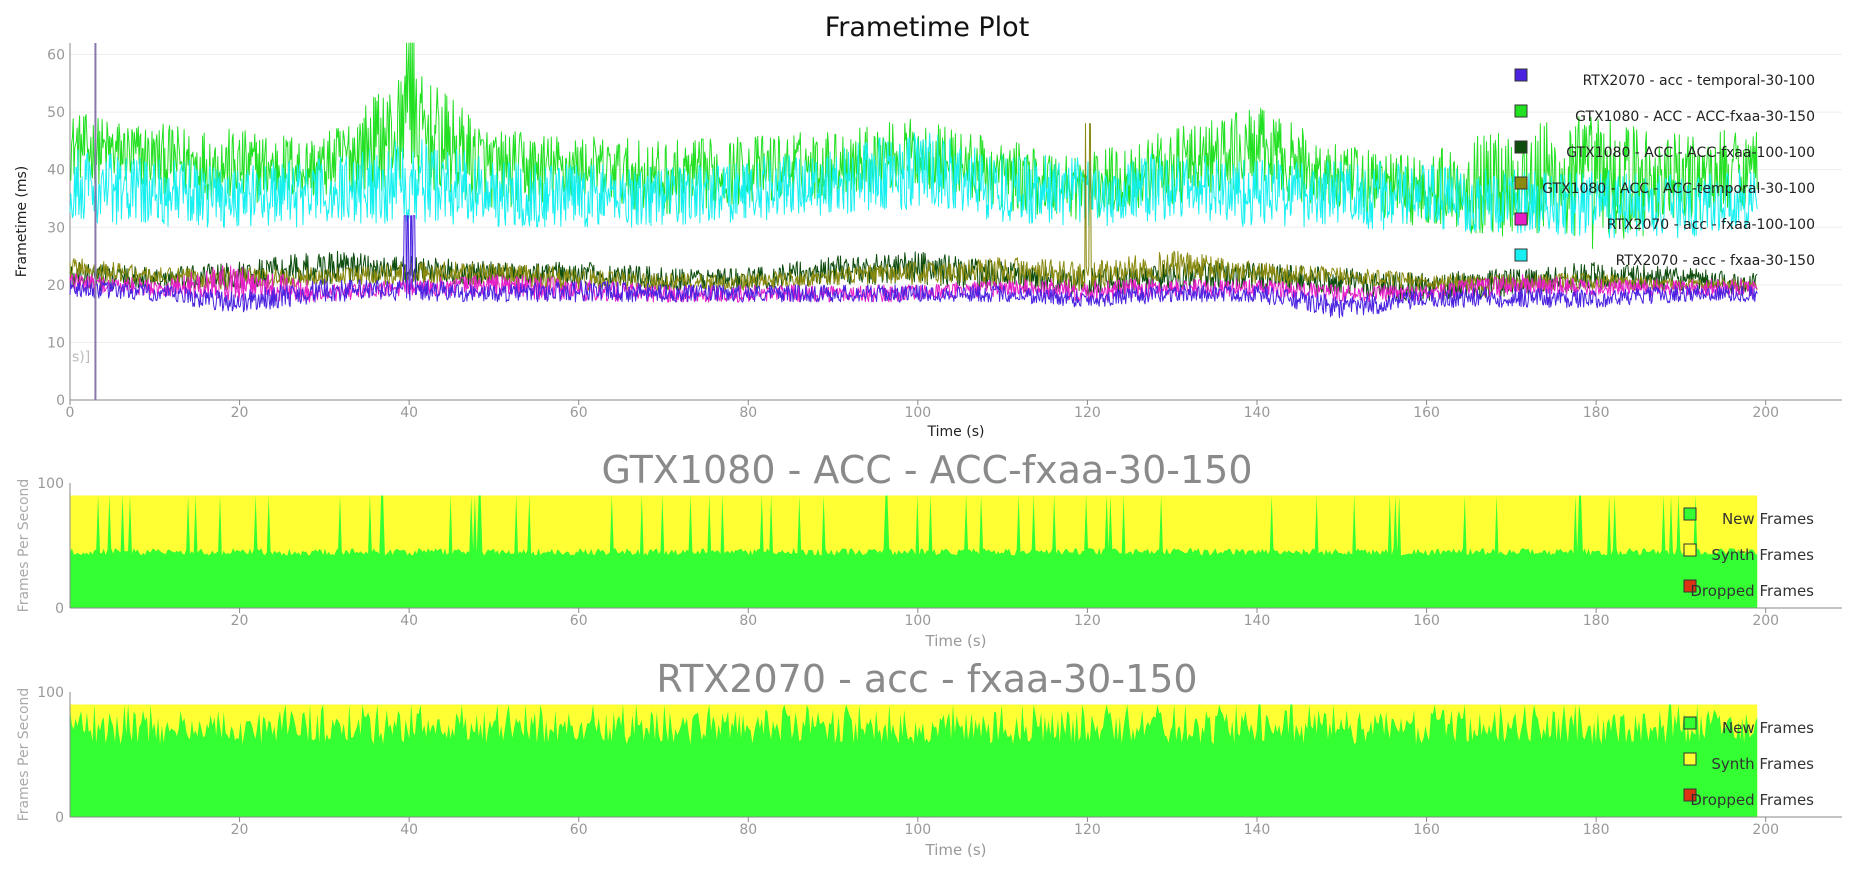 The width and height of the screenshot is (1854, 873). I want to click on x-tick-label: 140, so click(1257, 413).